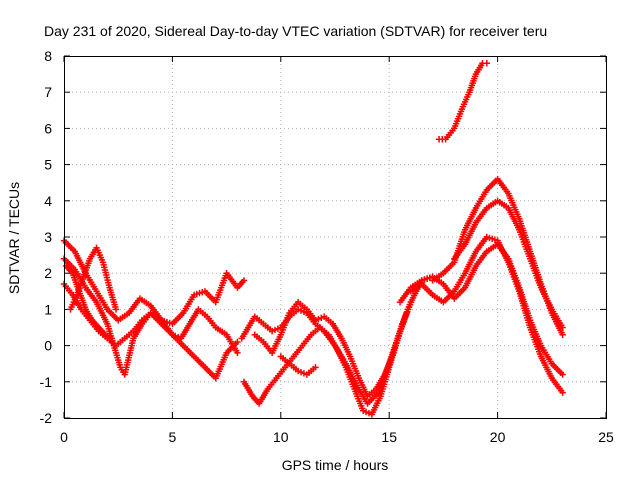 This screenshot has width=640, height=480. I want to click on y-tick-label: 7, so click(48, 92).